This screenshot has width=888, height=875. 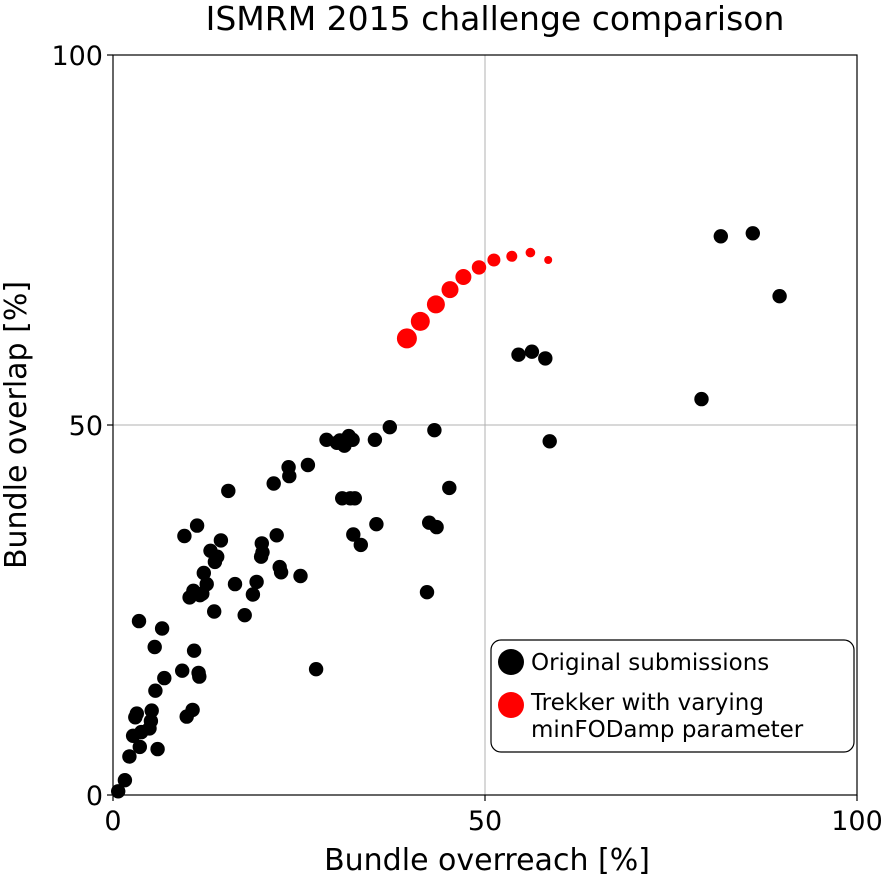 I want to click on y-axis-label: Bundle overlap [%], so click(x=17, y=425).